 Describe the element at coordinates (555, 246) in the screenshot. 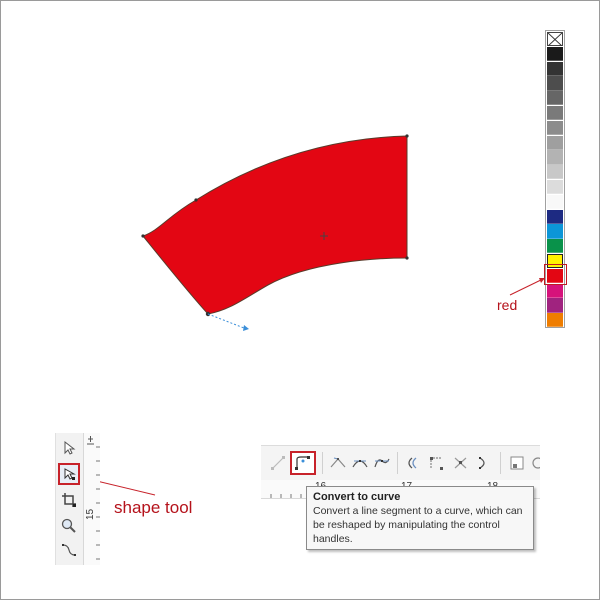

I see `swatch-green` at that location.